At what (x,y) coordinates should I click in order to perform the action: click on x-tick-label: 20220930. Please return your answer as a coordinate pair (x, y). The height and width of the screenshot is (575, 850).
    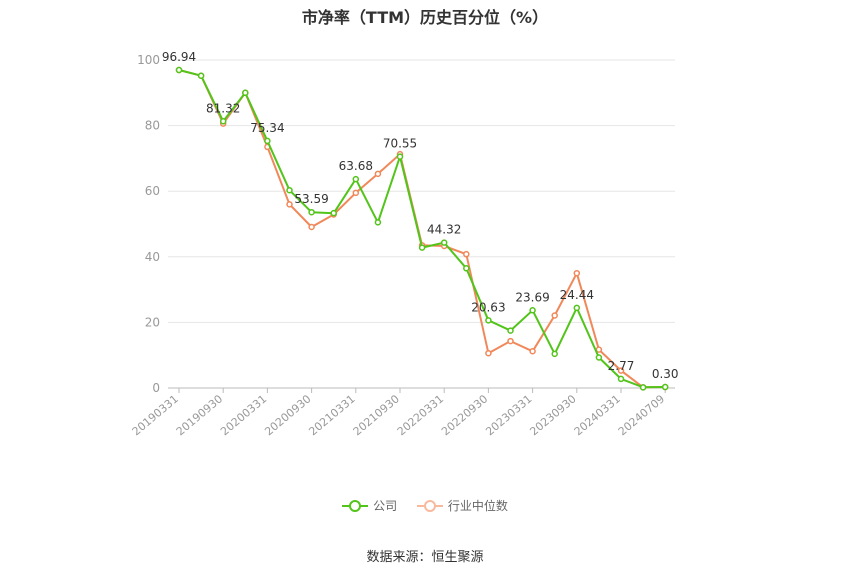
    Looking at the image, I should click on (464, 415).